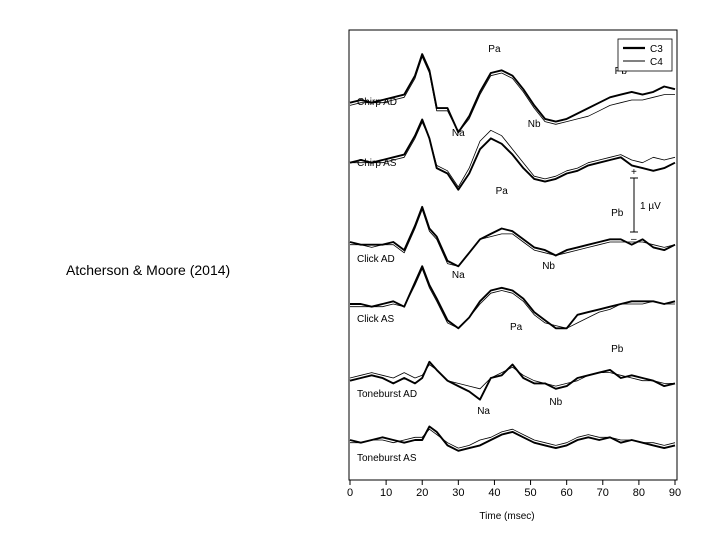 This screenshot has width=720, height=540. Describe the element at coordinates (512, 377) in the screenshot. I see `trace-toneburst-ad-c4` at that location.